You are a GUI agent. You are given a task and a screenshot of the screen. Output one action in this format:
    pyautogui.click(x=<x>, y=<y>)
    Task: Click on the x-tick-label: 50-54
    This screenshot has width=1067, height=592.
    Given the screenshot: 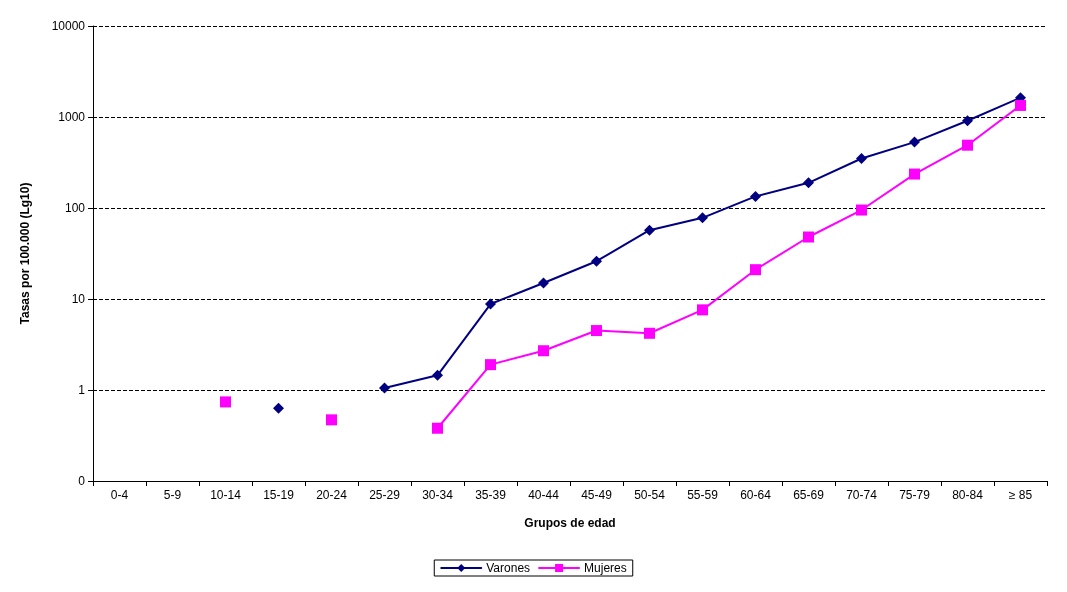 What is the action you would take?
    pyautogui.click(x=650, y=495)
    